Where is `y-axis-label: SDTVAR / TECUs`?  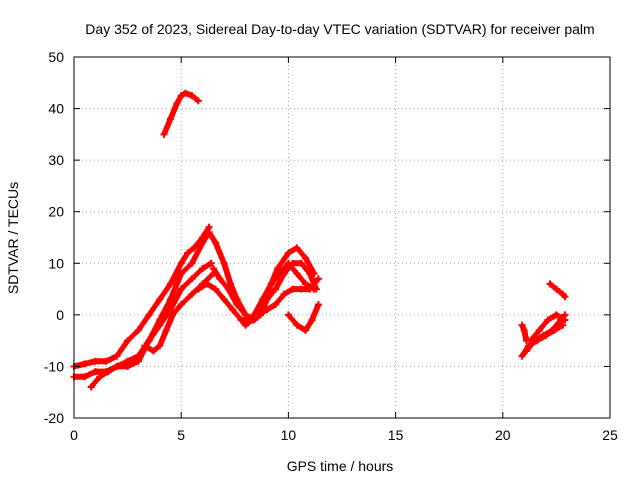 y-axis-label: SDTVAR / TECUs is located at coordinates (13, 238).